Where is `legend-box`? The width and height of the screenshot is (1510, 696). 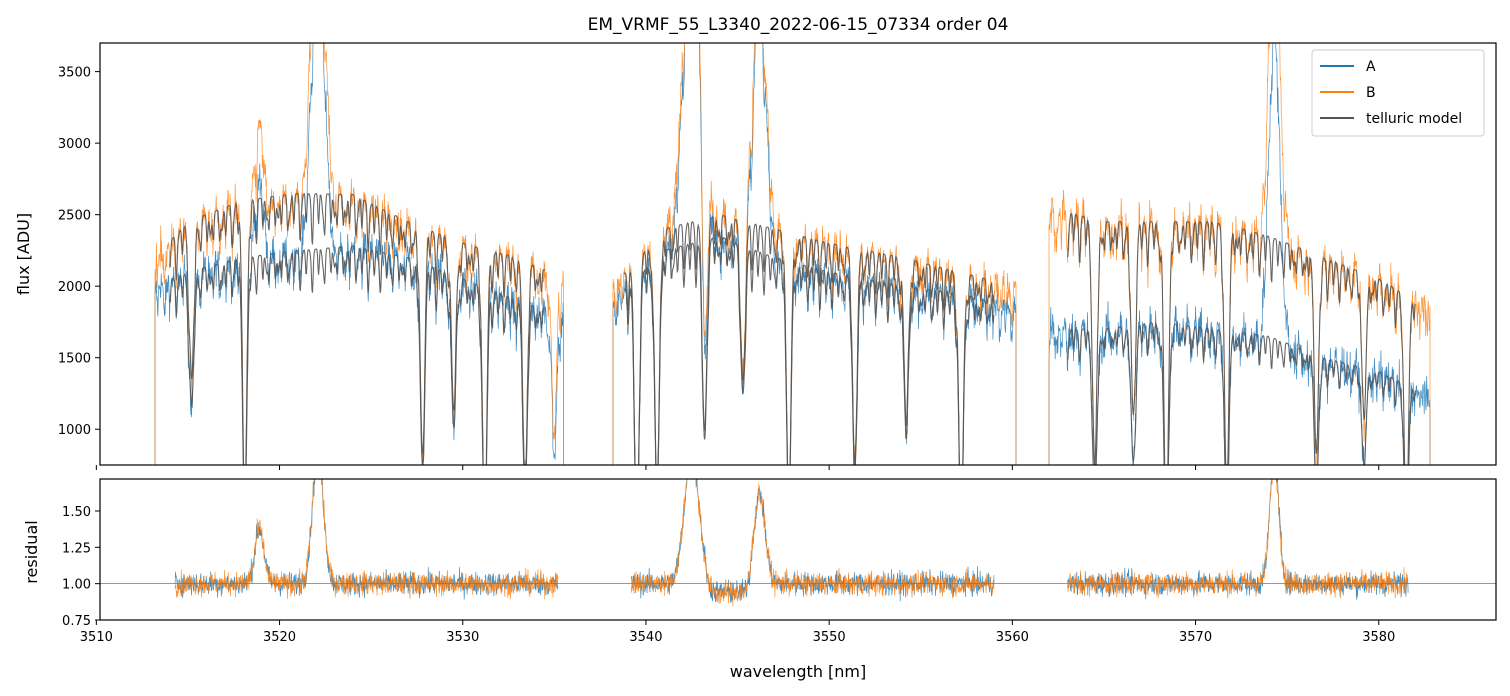 legend-box is located at coordinates (1398, 93).